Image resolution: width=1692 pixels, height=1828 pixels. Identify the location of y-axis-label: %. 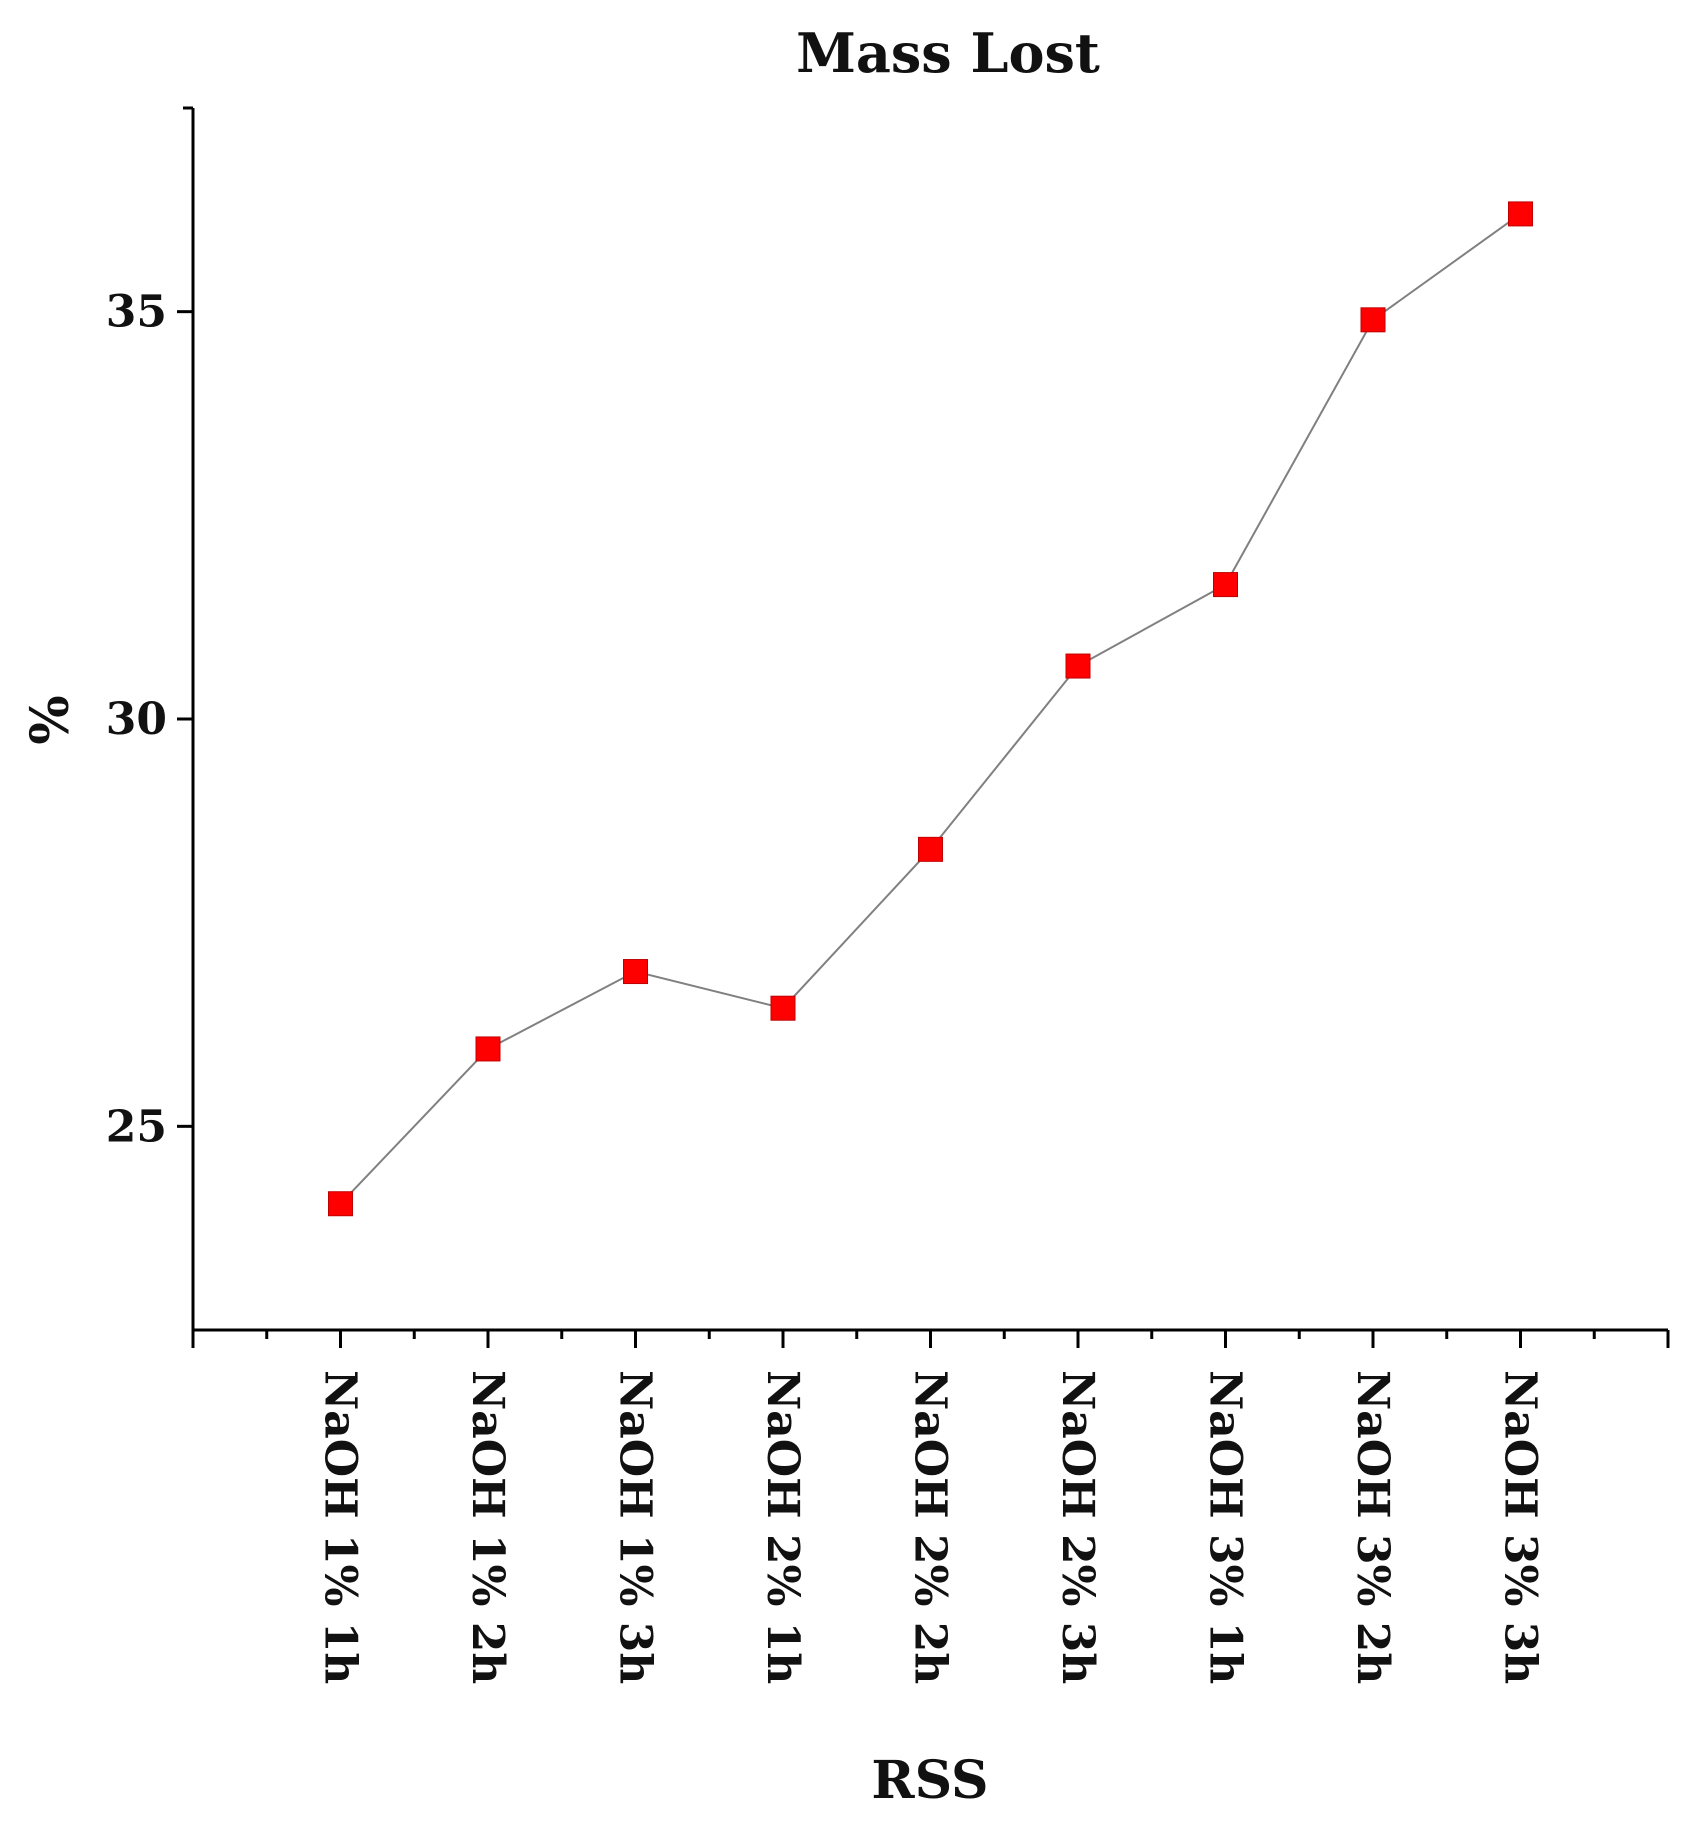
(50, 719).